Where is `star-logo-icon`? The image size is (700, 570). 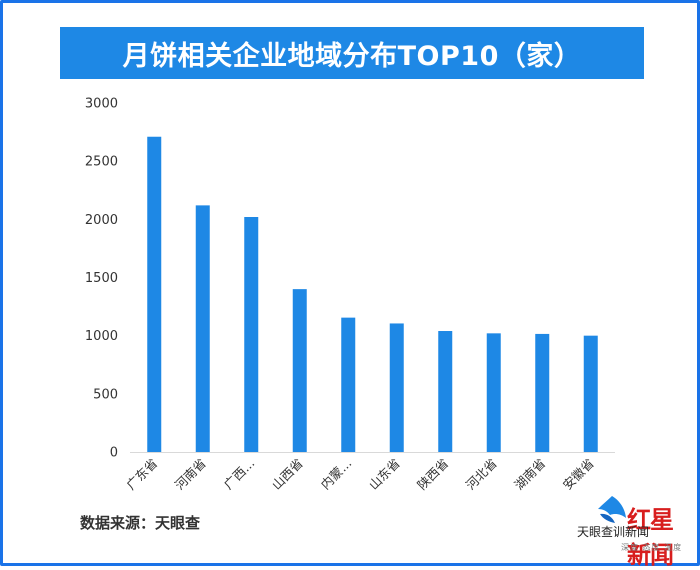 star-logo-icon is located at coordinates (612, 509).